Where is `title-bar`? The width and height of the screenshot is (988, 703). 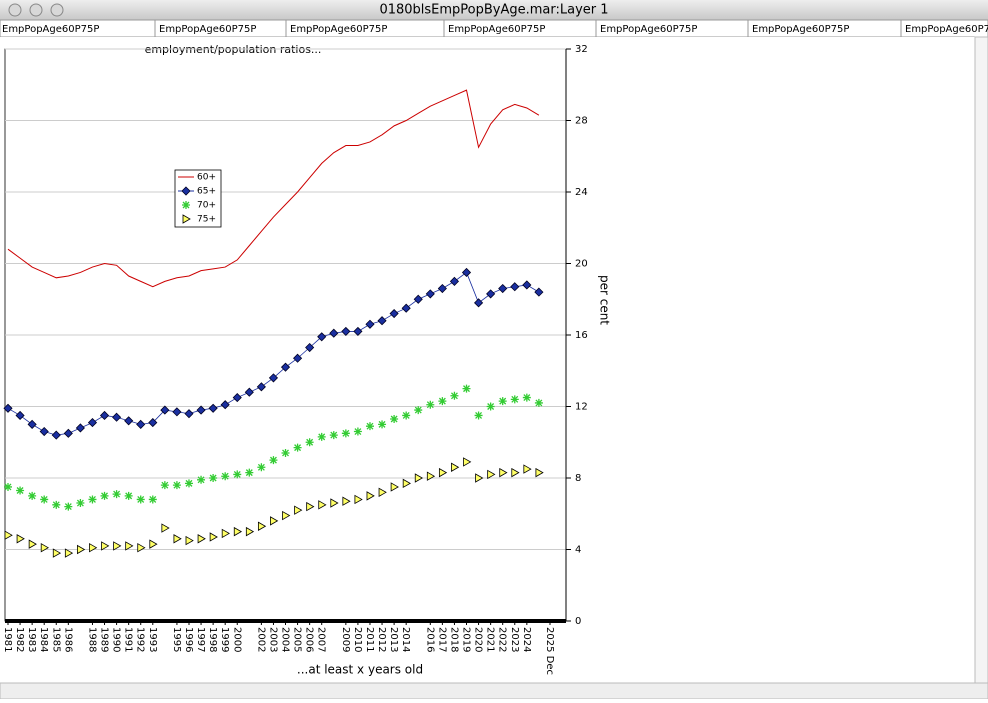
title-bar is located at coordinates (494, 10).